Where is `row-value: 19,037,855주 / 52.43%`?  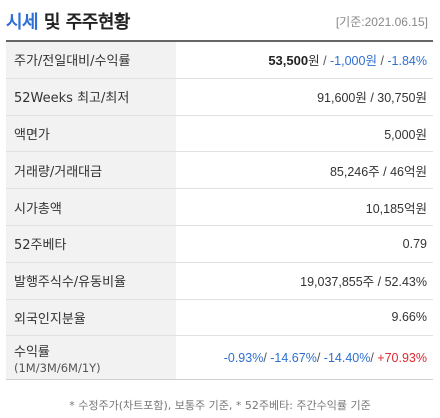
row-value: 19,037,855주 / 52.43% is located at coordinates (363, 282).